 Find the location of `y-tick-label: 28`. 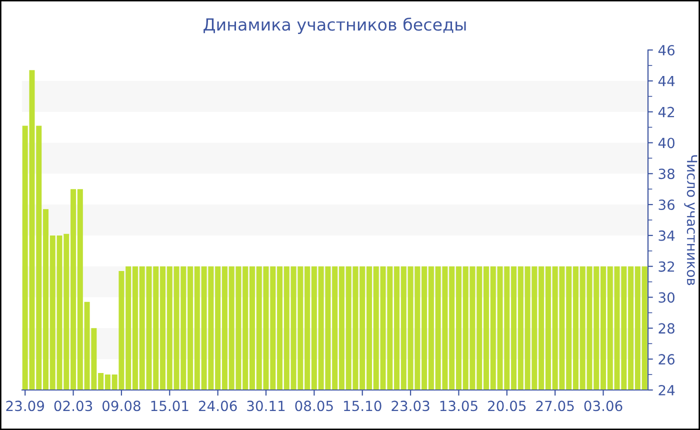

y-tick-label: 28 is located at coordinates (666, 328).